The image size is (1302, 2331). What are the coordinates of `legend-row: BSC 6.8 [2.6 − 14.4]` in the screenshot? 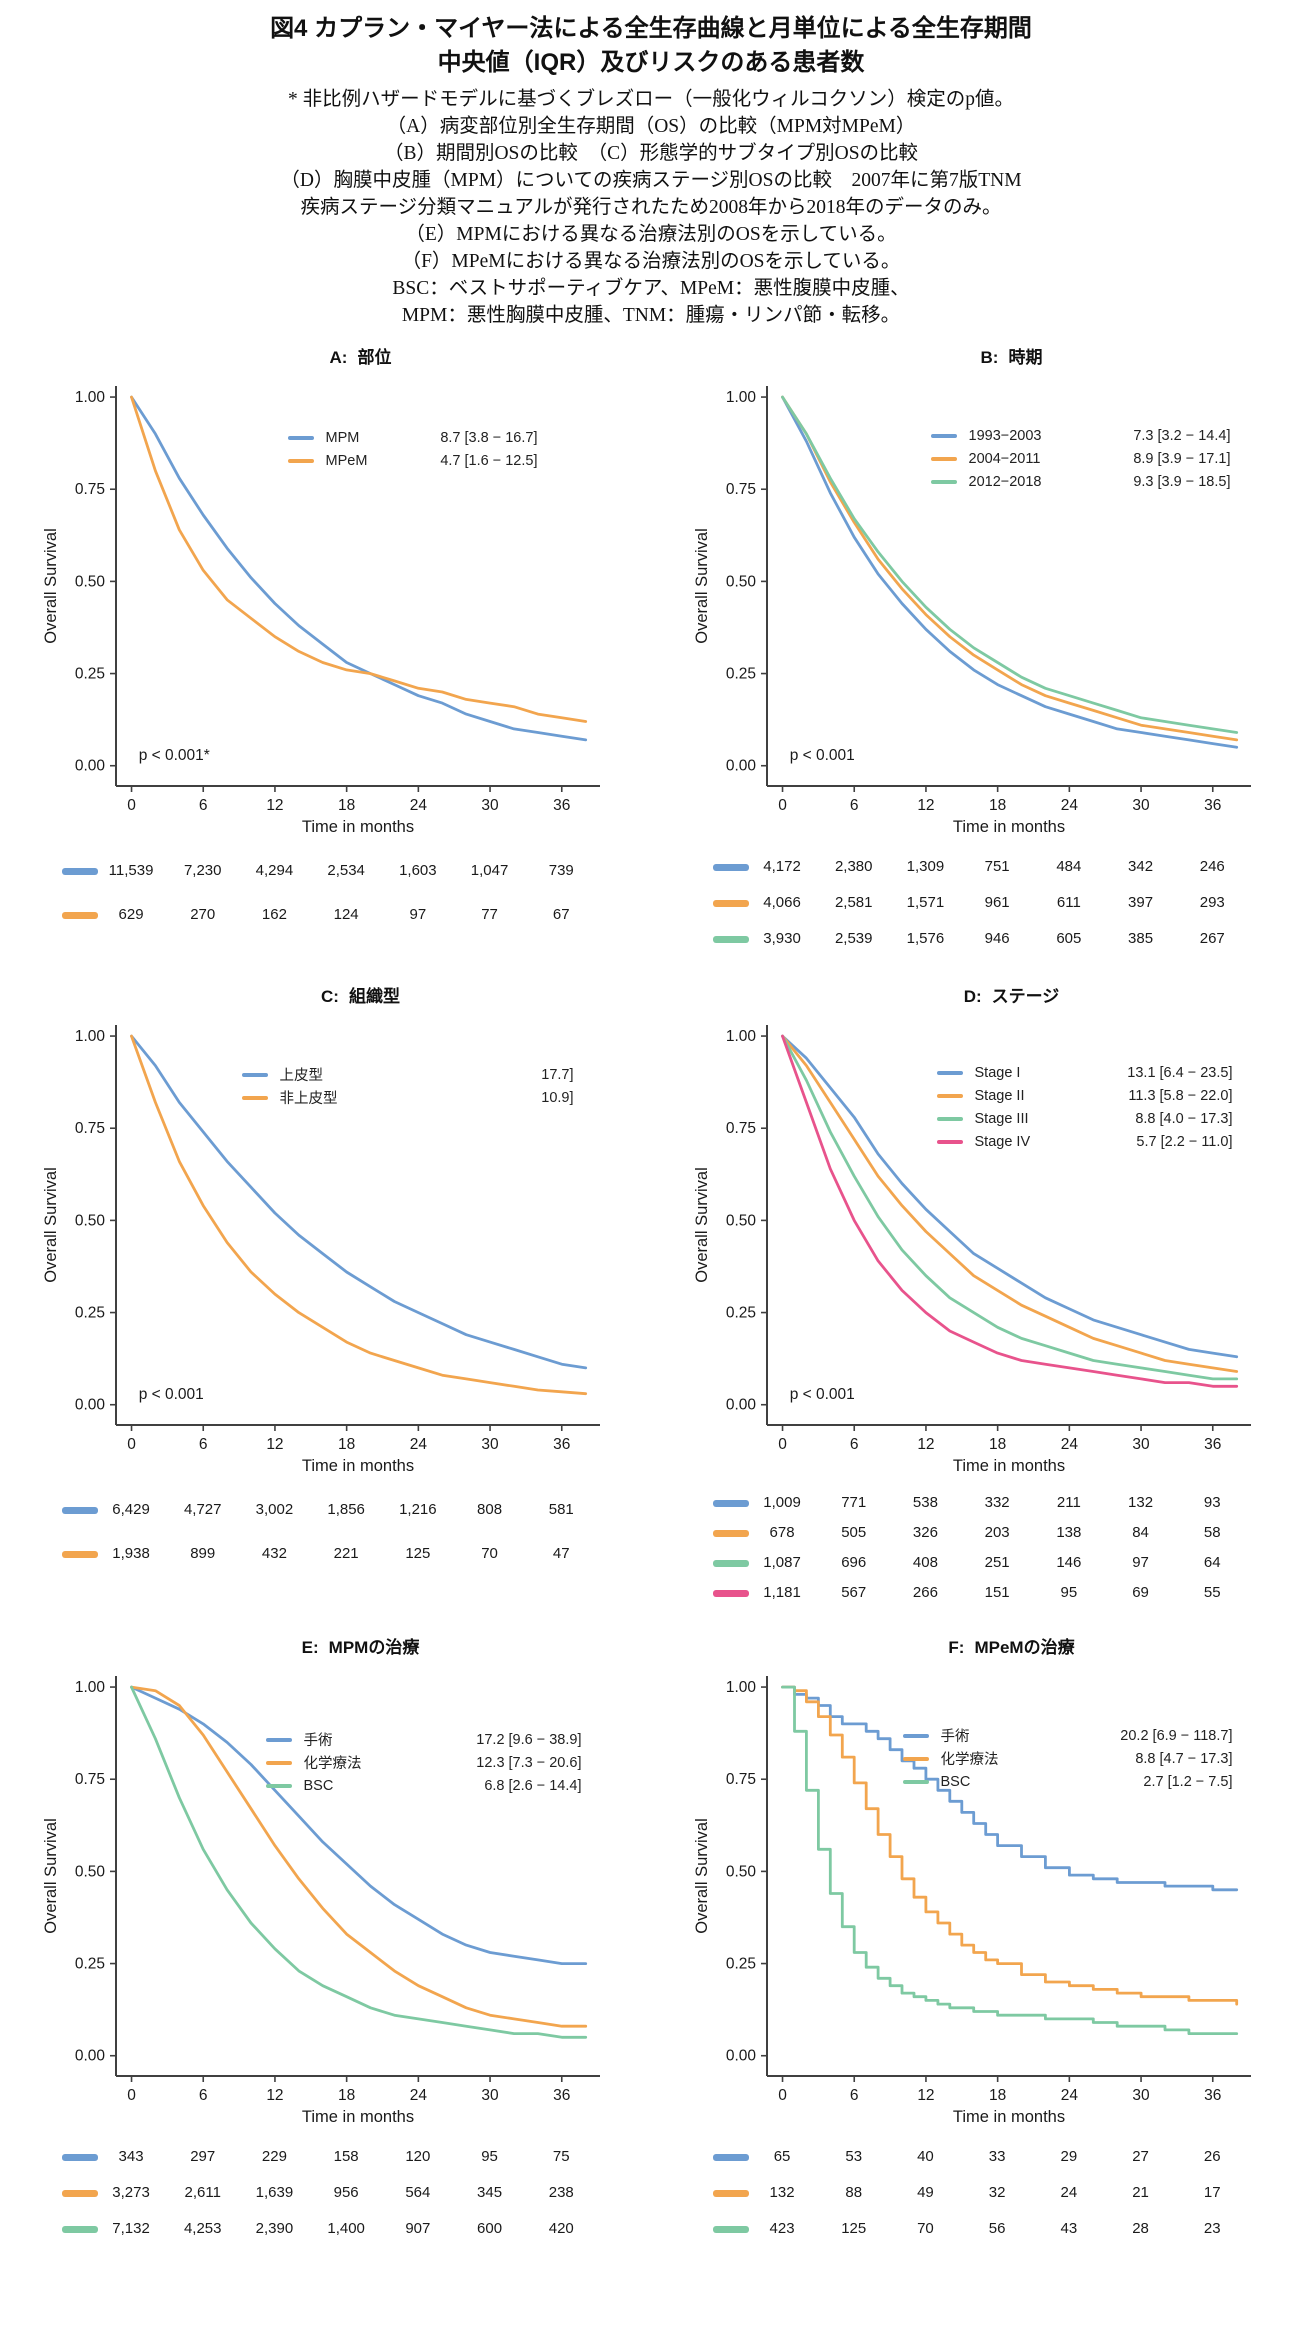 It's located at (423, 1785).